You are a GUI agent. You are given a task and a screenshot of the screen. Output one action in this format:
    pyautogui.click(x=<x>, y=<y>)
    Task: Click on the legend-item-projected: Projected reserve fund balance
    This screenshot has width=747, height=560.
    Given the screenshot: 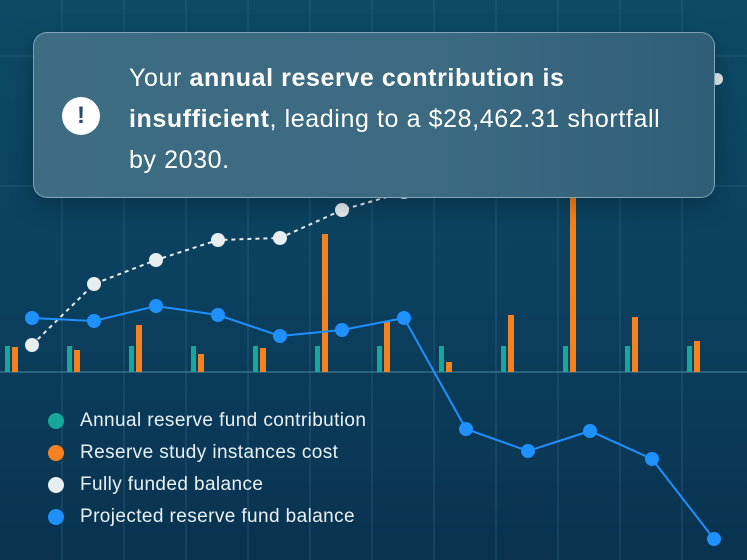 What is the action you would take?
    pyautogui.click(x=207, y=517)
    